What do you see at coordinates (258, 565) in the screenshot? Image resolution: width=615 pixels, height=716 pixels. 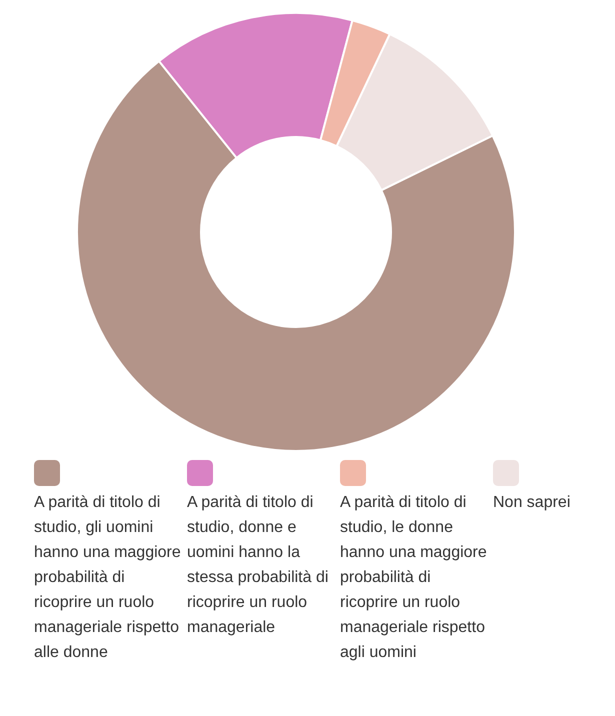 I see `legend-label: A parità di titolo di studio, donne e uomini hanno la stessa probabilità di ricoprire un ruolo manageriale` at bounding box center [258, 565].